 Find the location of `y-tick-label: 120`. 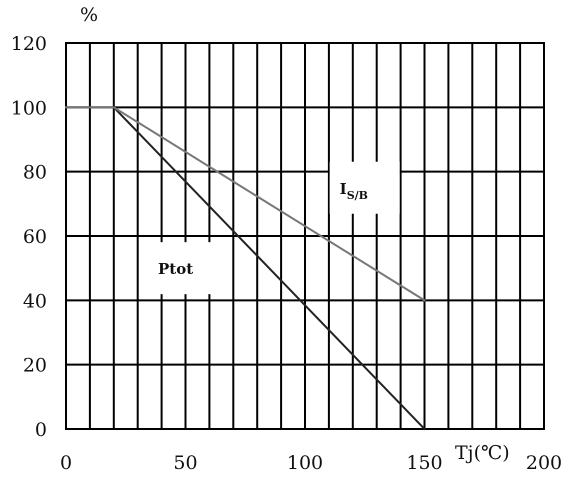

y-tick-label: 120 is located at coordinates (29, 44).